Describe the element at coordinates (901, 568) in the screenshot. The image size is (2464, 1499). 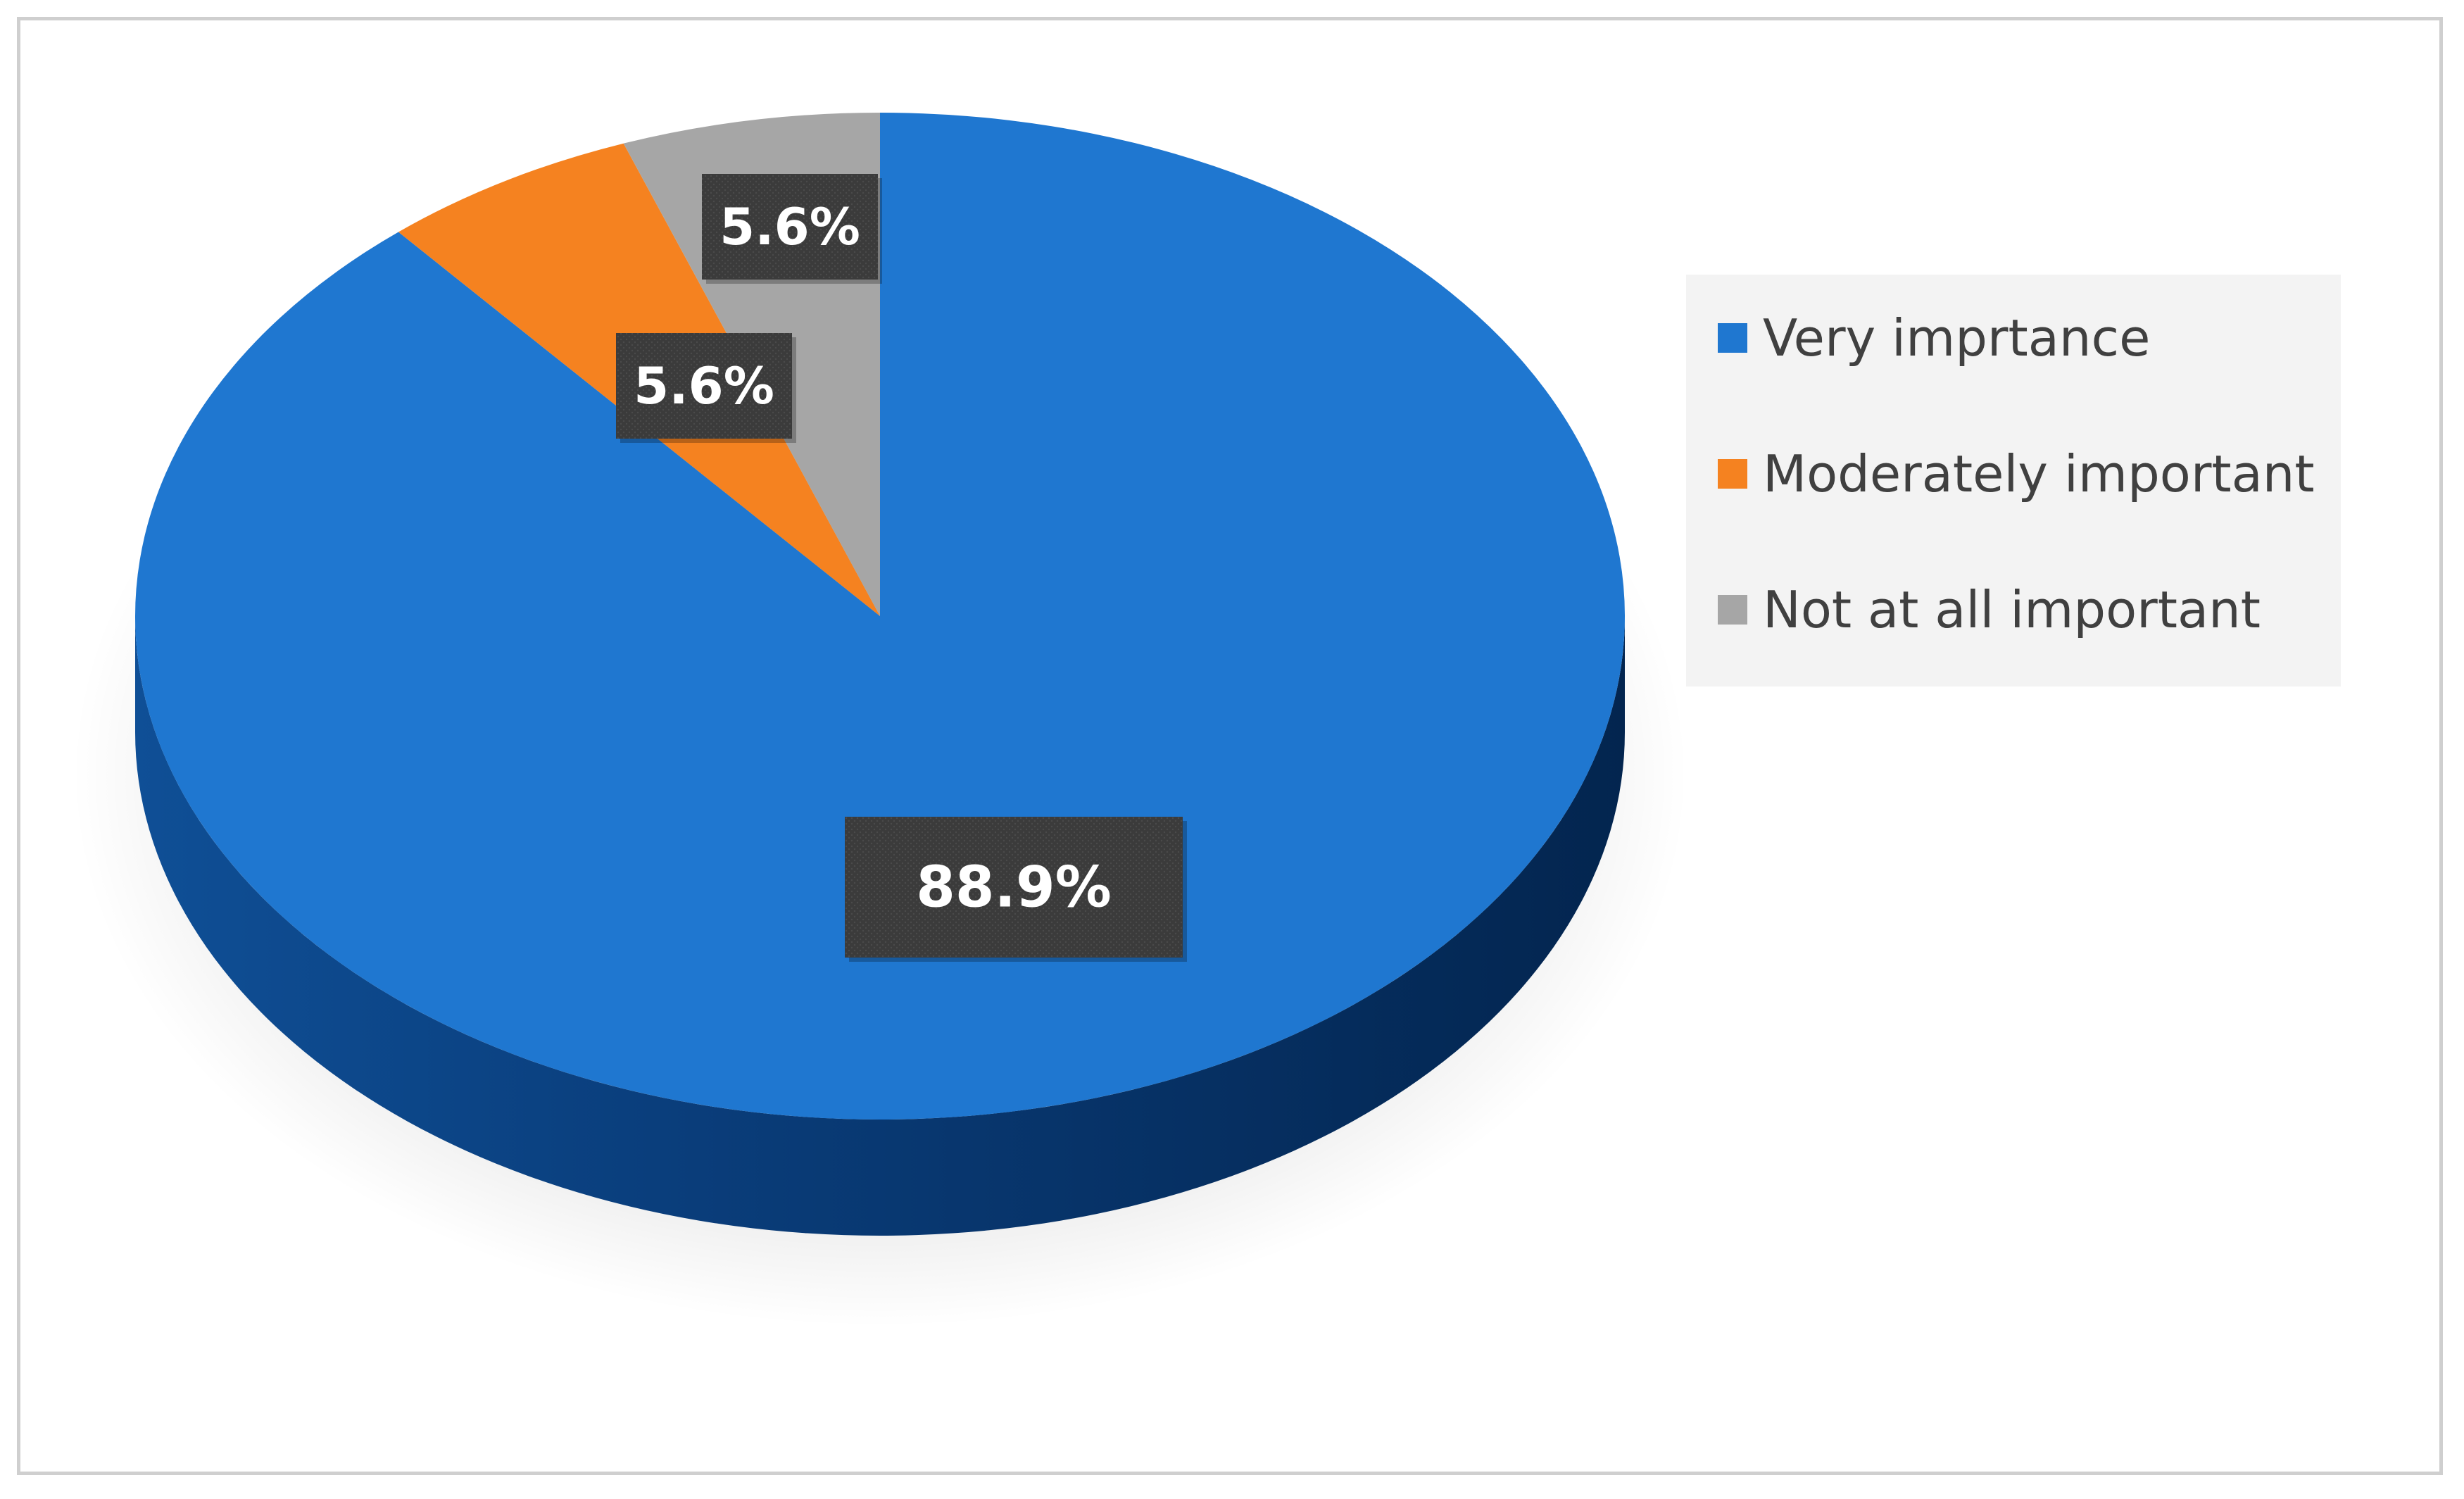
I see `pie-data-labels: 88.9% 5.6% 5.6%` at that location.